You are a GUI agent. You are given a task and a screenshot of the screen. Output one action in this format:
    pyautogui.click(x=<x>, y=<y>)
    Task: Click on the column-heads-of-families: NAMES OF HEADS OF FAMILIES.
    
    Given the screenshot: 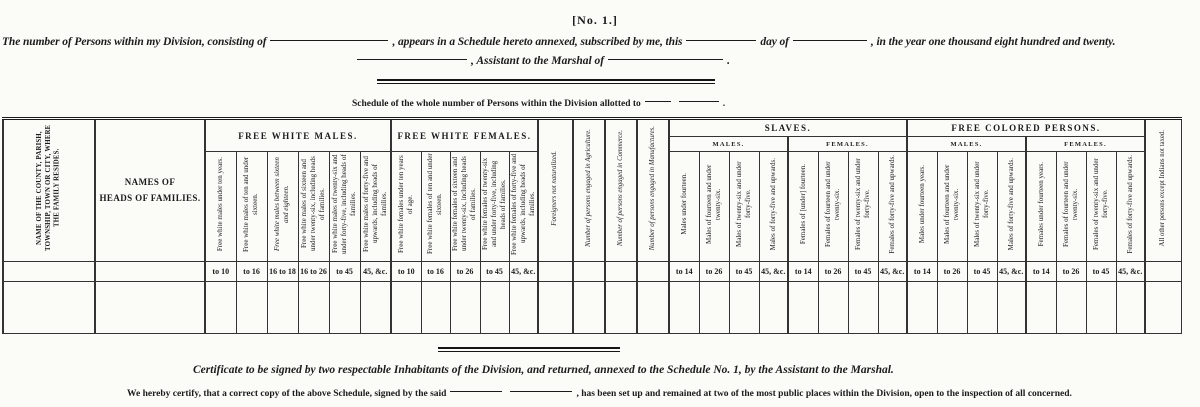 What is the action you would take?
    pyautogui.click(x=150, y=190)
    